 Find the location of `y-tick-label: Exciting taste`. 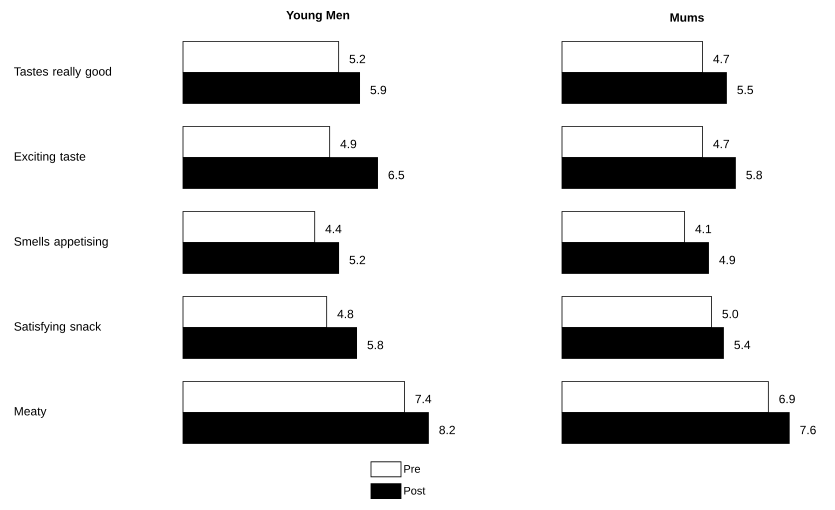

y-tick-label: Exciting taste is located at coordinates (50, 158).